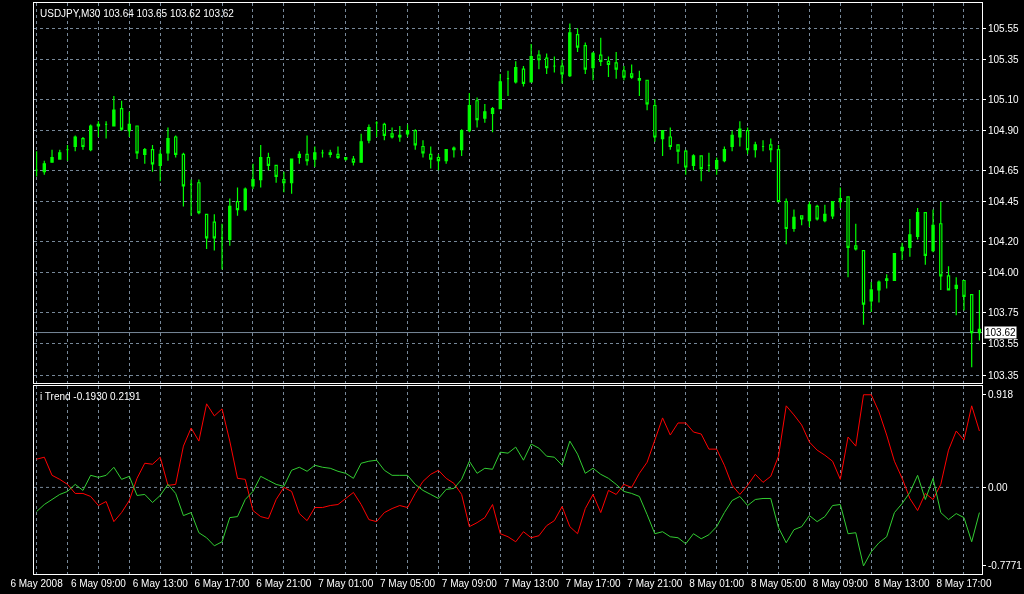 The height and width of the screenshot is (594, 1024). I want to click on x-tick-label: 7 May 09:00, so click(469, 583).